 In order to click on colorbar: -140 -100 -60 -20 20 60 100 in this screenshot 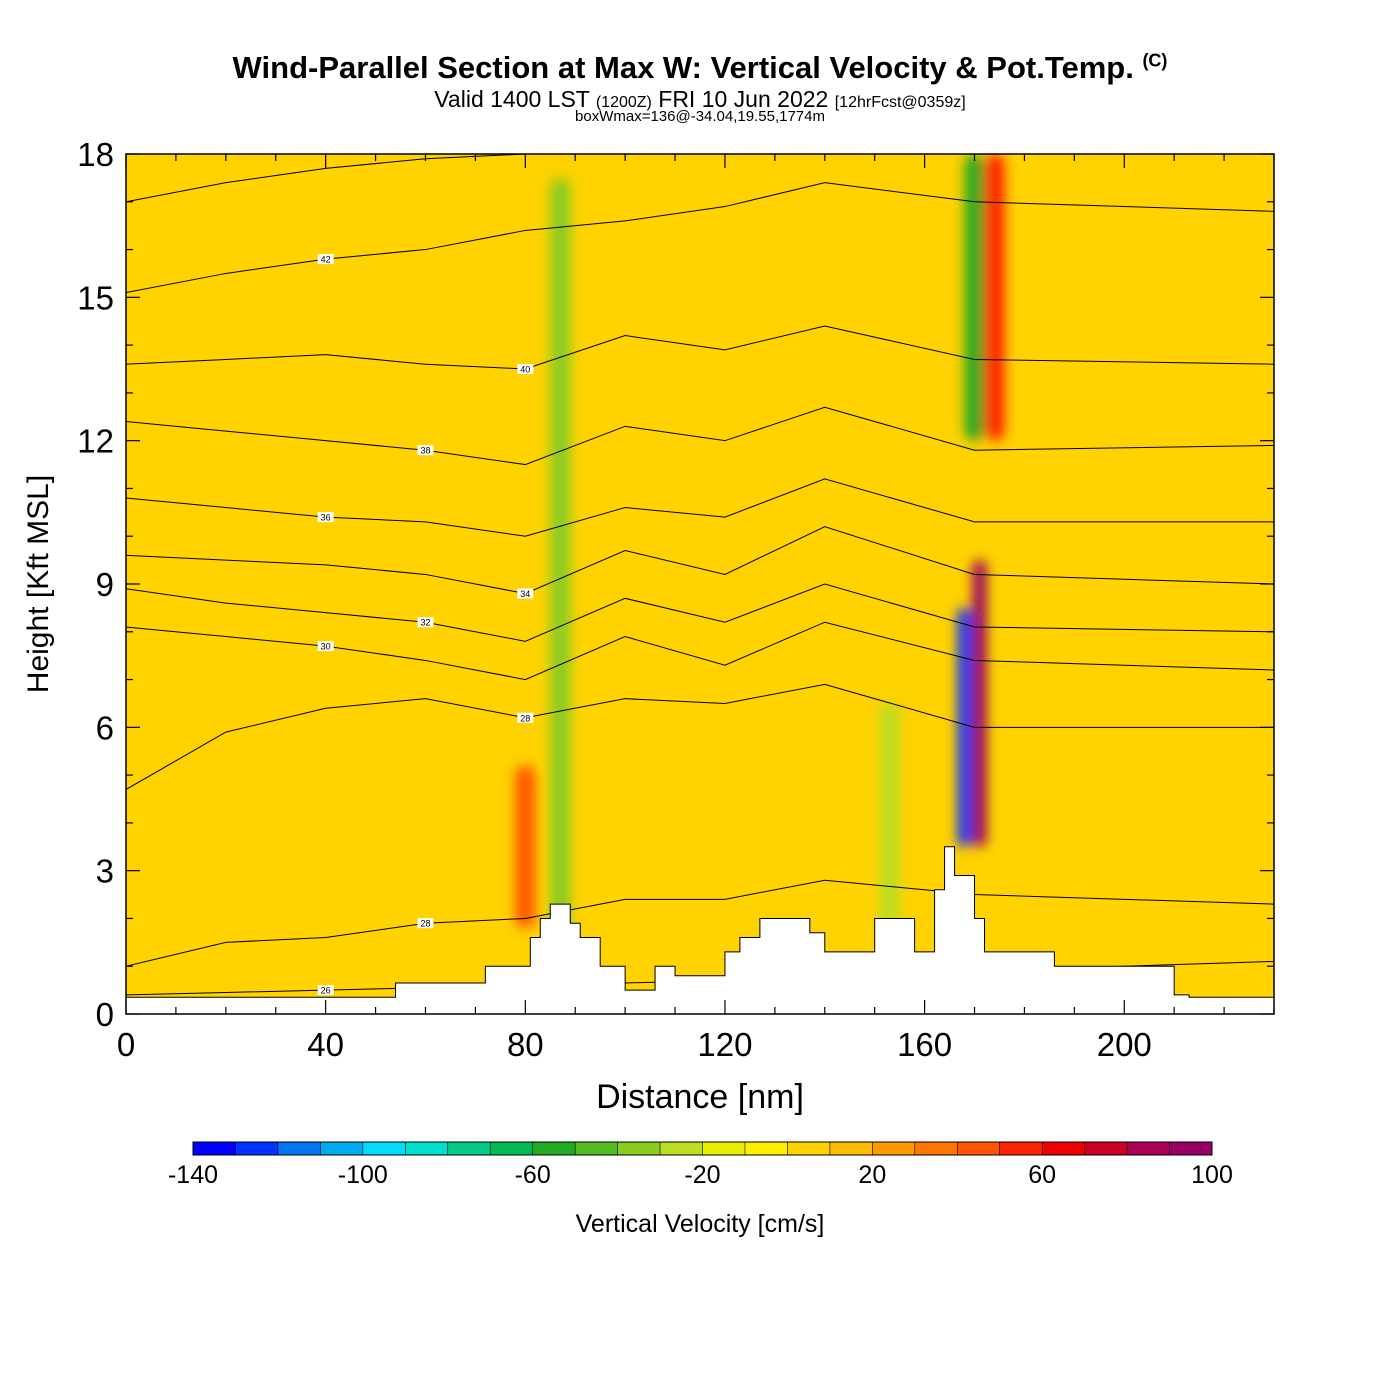, I will do `click(700, 1165)`.